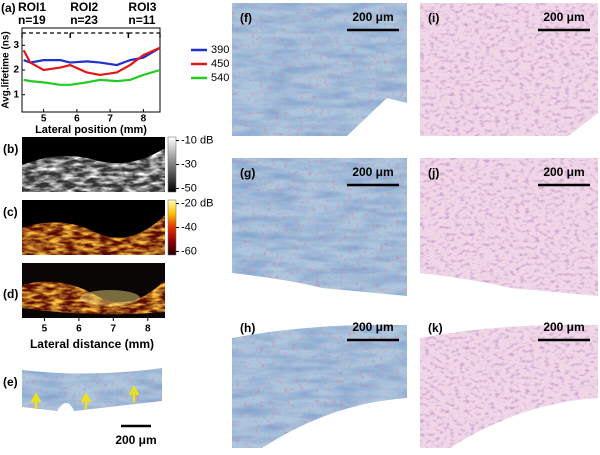 The height and width of the screenshot is (455, 600). Describe the element at coordinates (10, 149) in the screenshot. I see `panel-label: (b)` at that location.